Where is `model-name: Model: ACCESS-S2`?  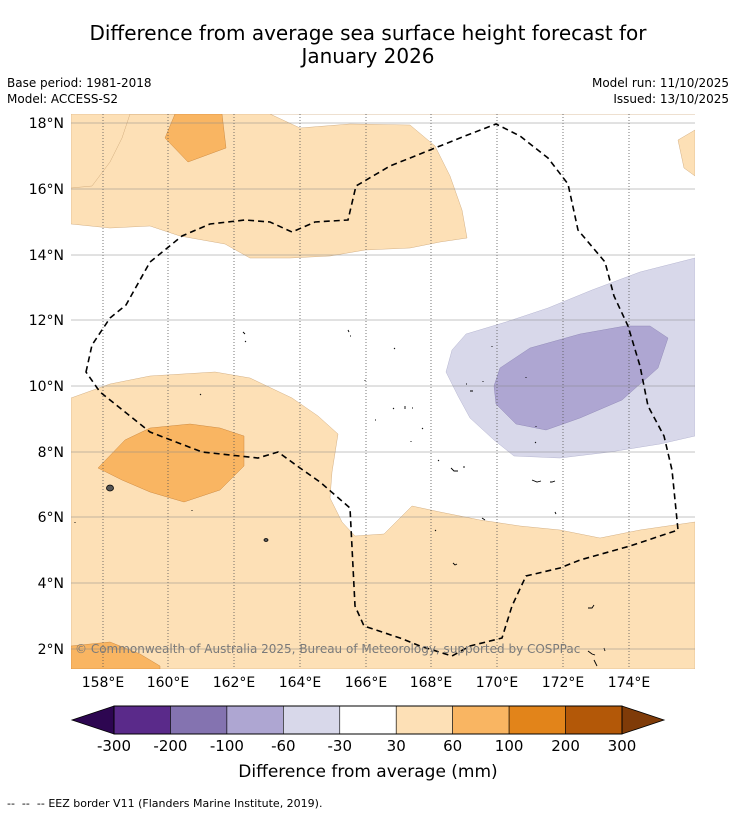 model-name: Model: ACCESS-S2 is located at coordinates (63, 99).